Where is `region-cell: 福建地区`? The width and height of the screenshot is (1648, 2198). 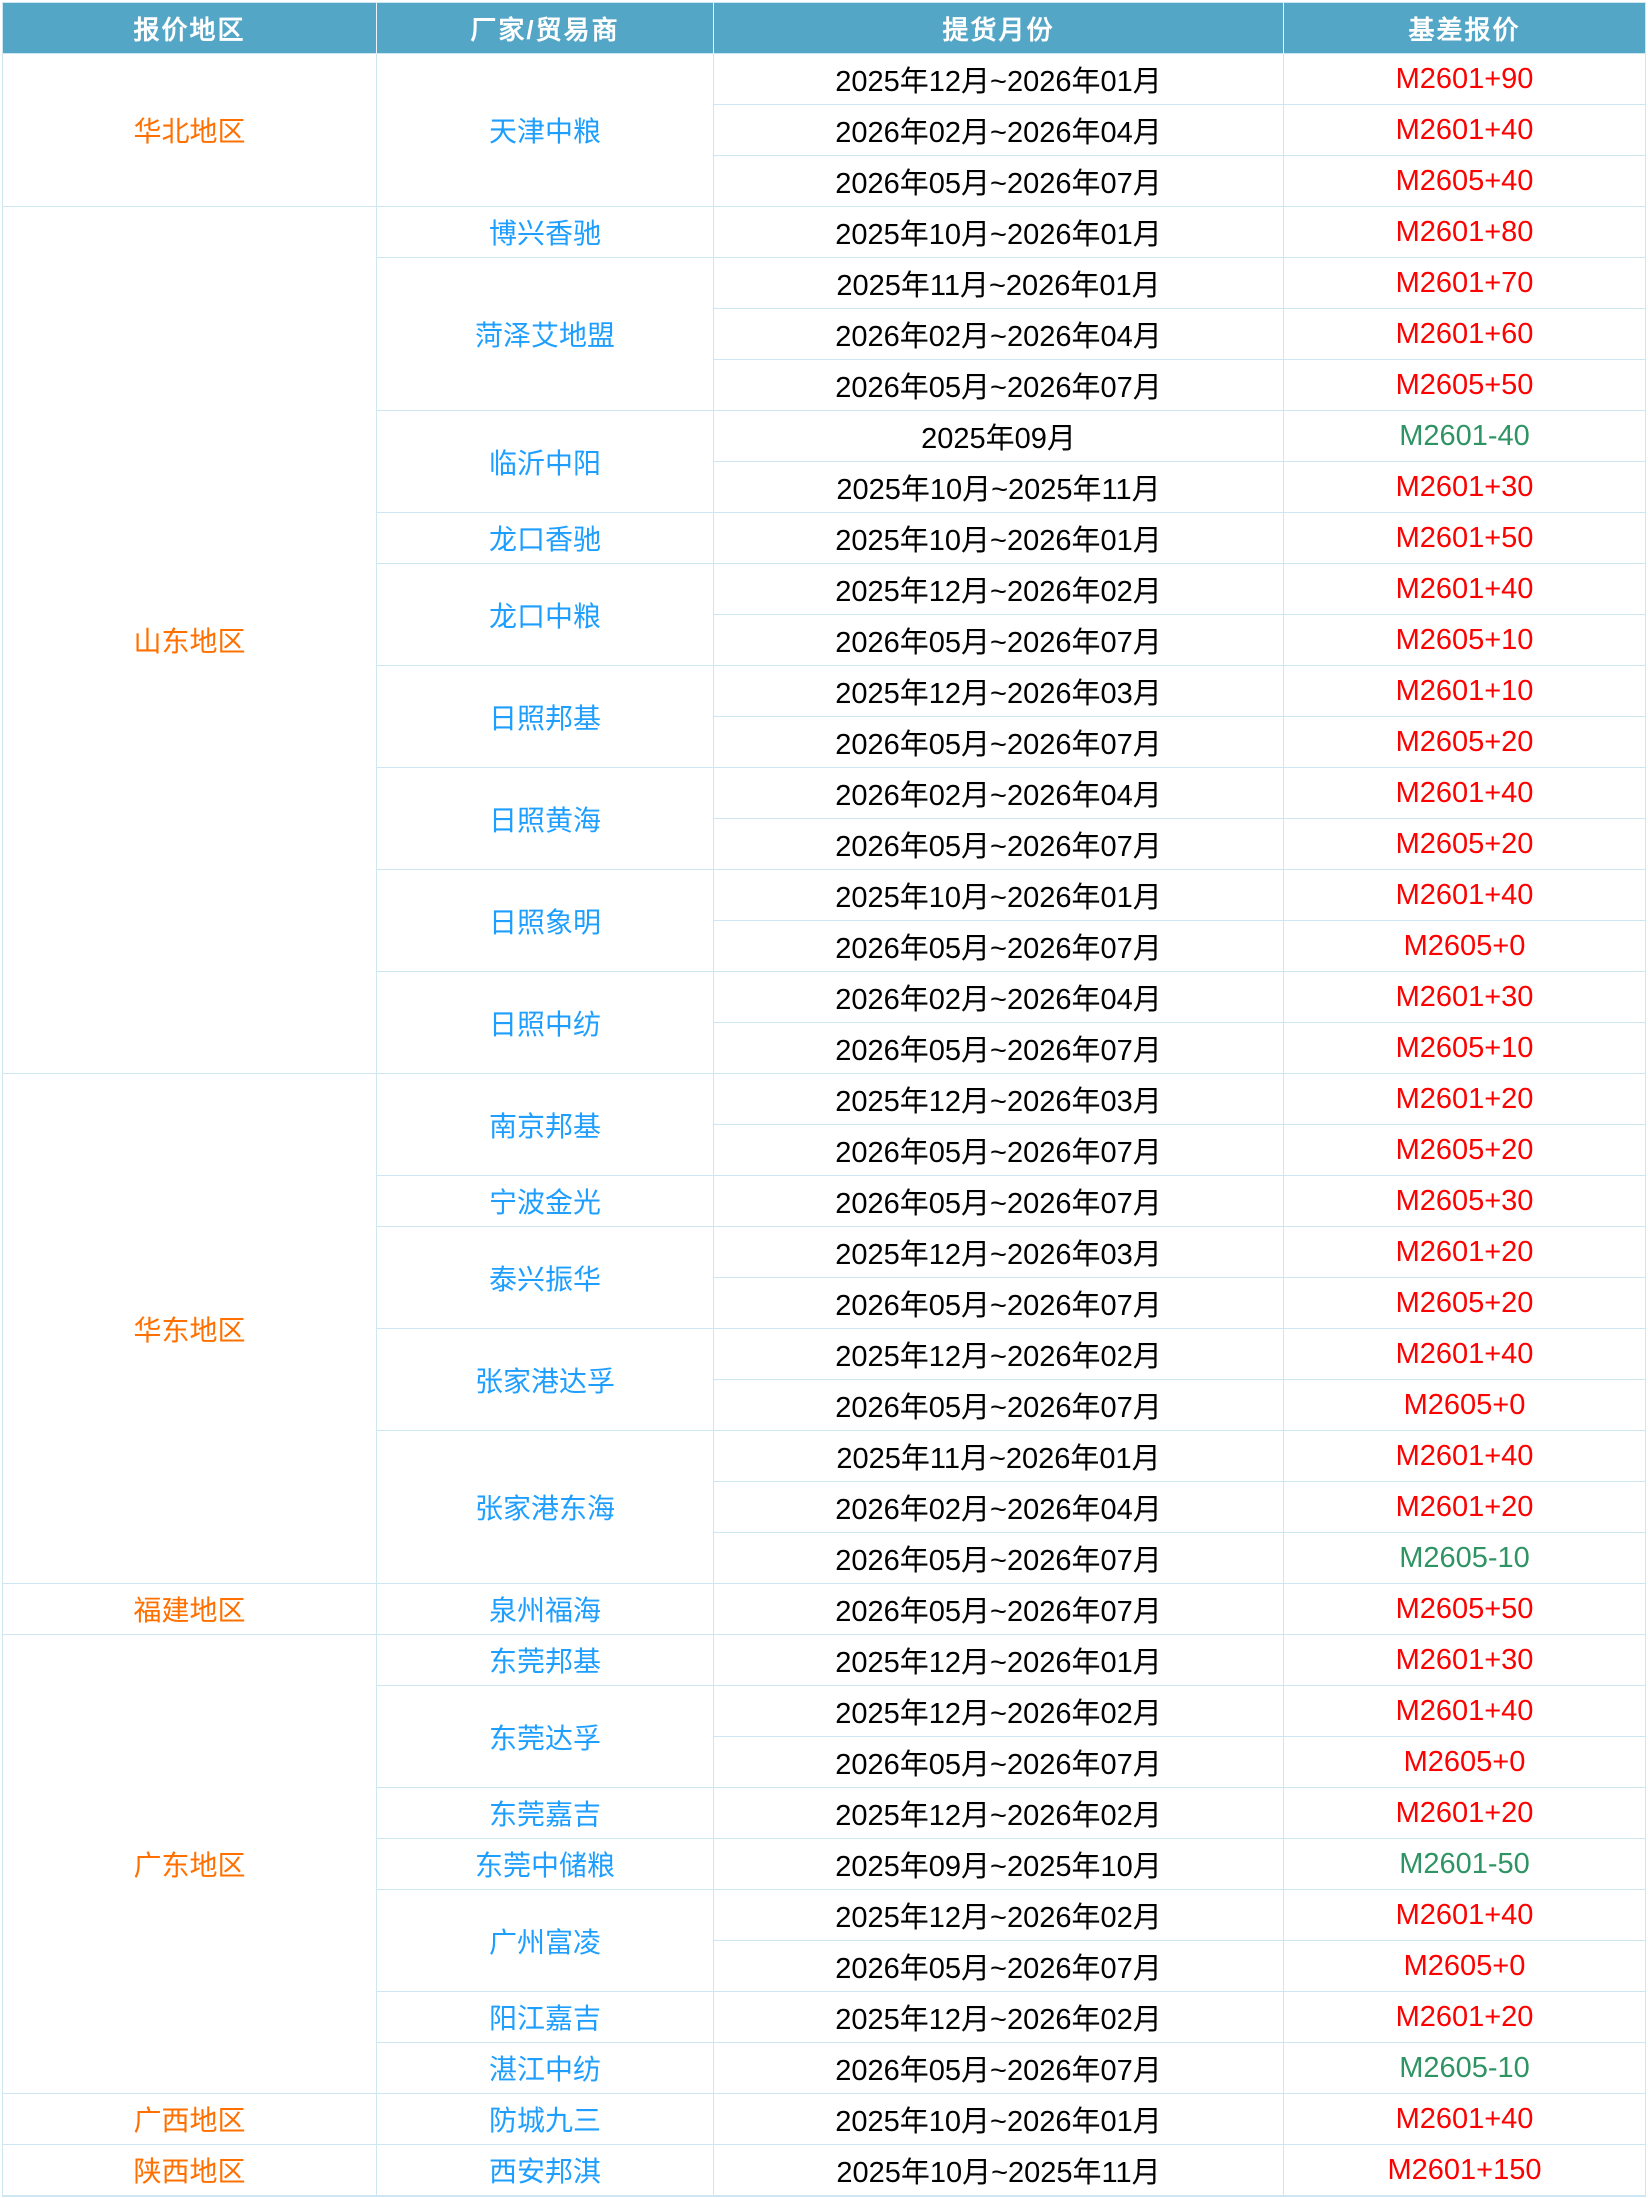
region-cell: 福建地区 is located at coordinates (190, 1609).